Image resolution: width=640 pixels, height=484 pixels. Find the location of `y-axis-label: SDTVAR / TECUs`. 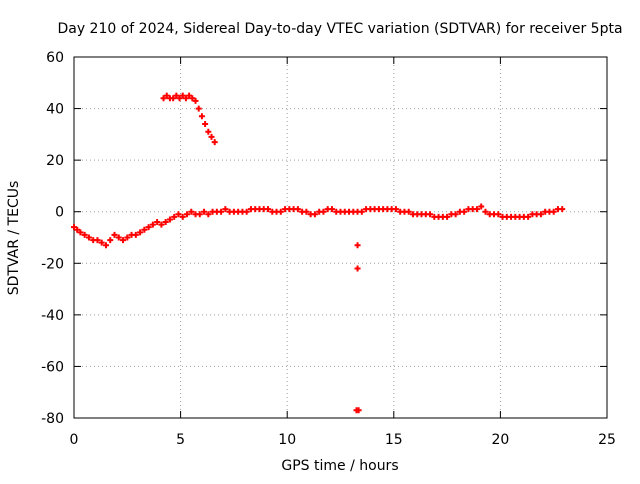

y-axis-label: SDTVAR / TECUs is located at coordinates (14, 238).